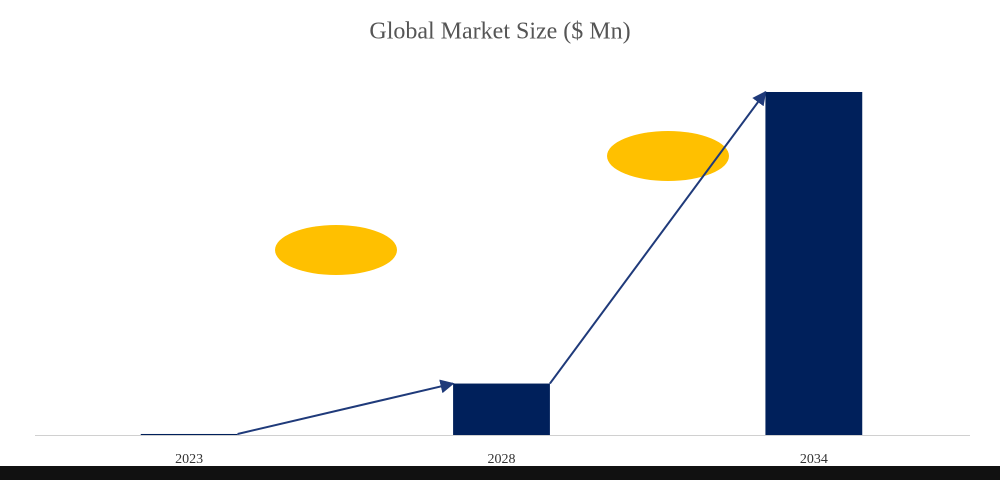 The height and width of the screenshot is (480, 1000). Describe the element at coordinates (814, 459) in the screenshot. I see `x-tick-label: 2034` at that location.